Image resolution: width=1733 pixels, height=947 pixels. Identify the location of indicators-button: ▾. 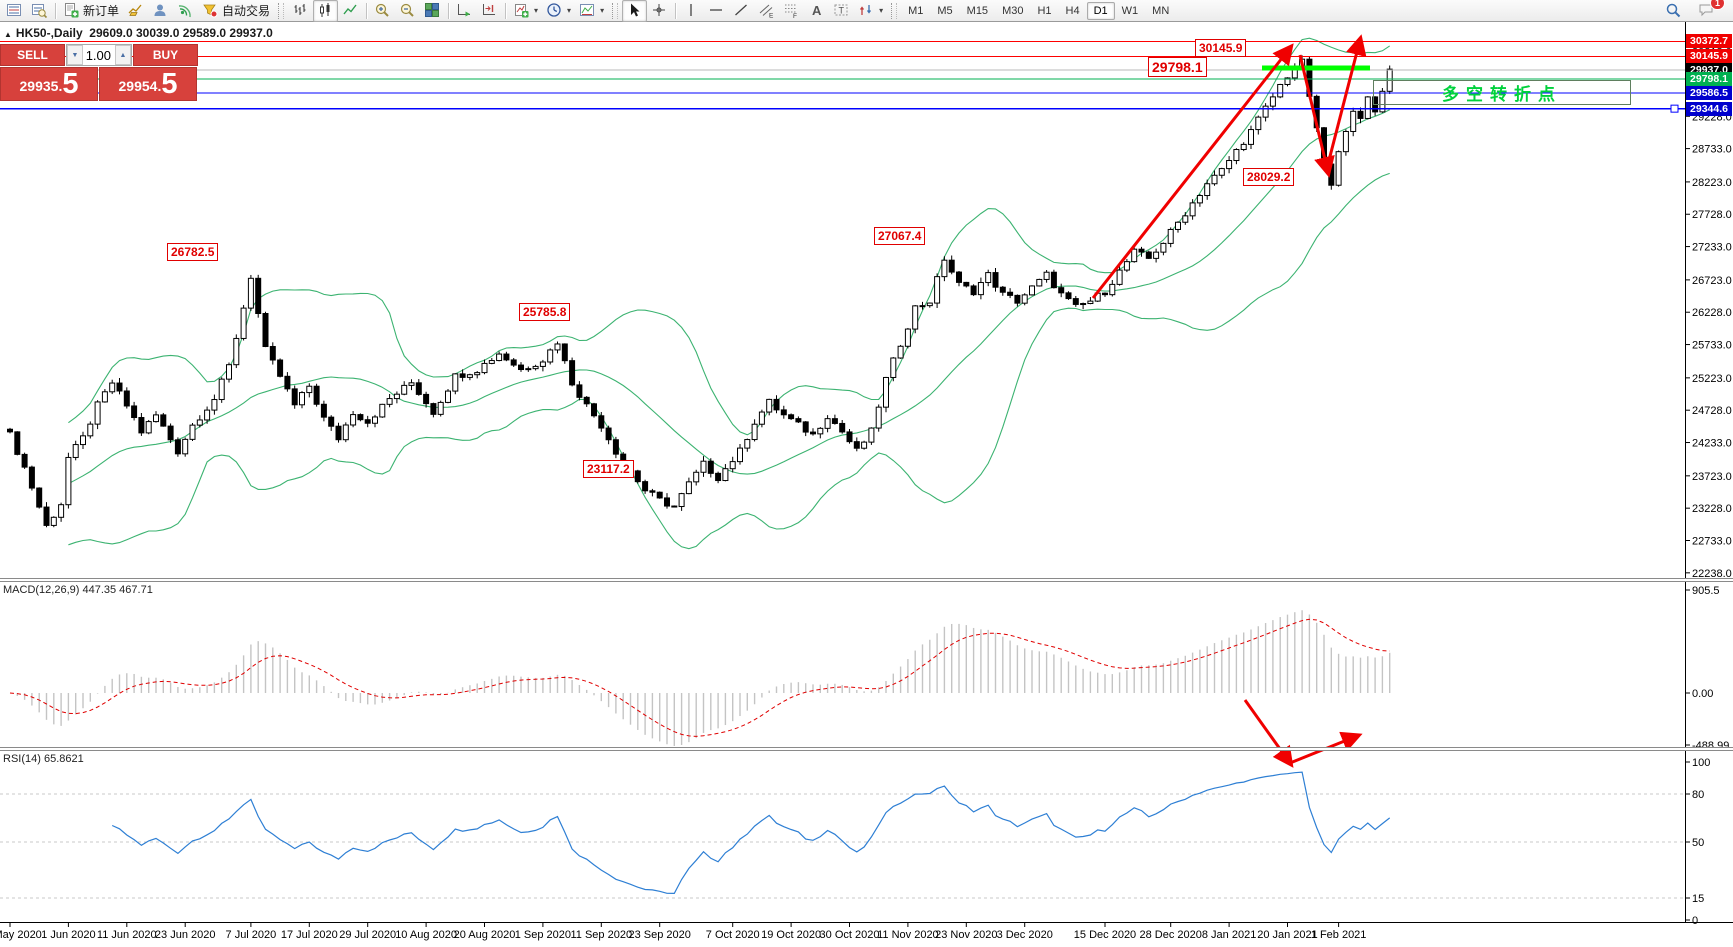
(525, 11).